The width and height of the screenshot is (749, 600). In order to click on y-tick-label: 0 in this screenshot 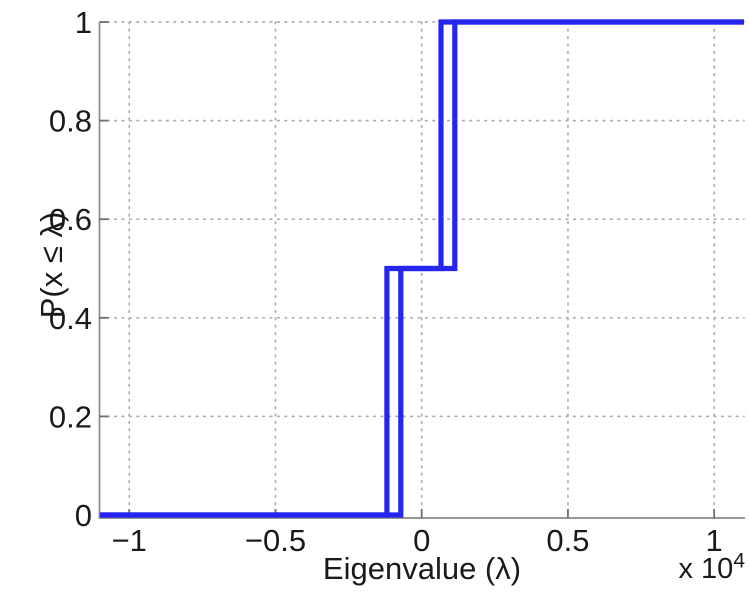, I will do `click(83, 515)`.